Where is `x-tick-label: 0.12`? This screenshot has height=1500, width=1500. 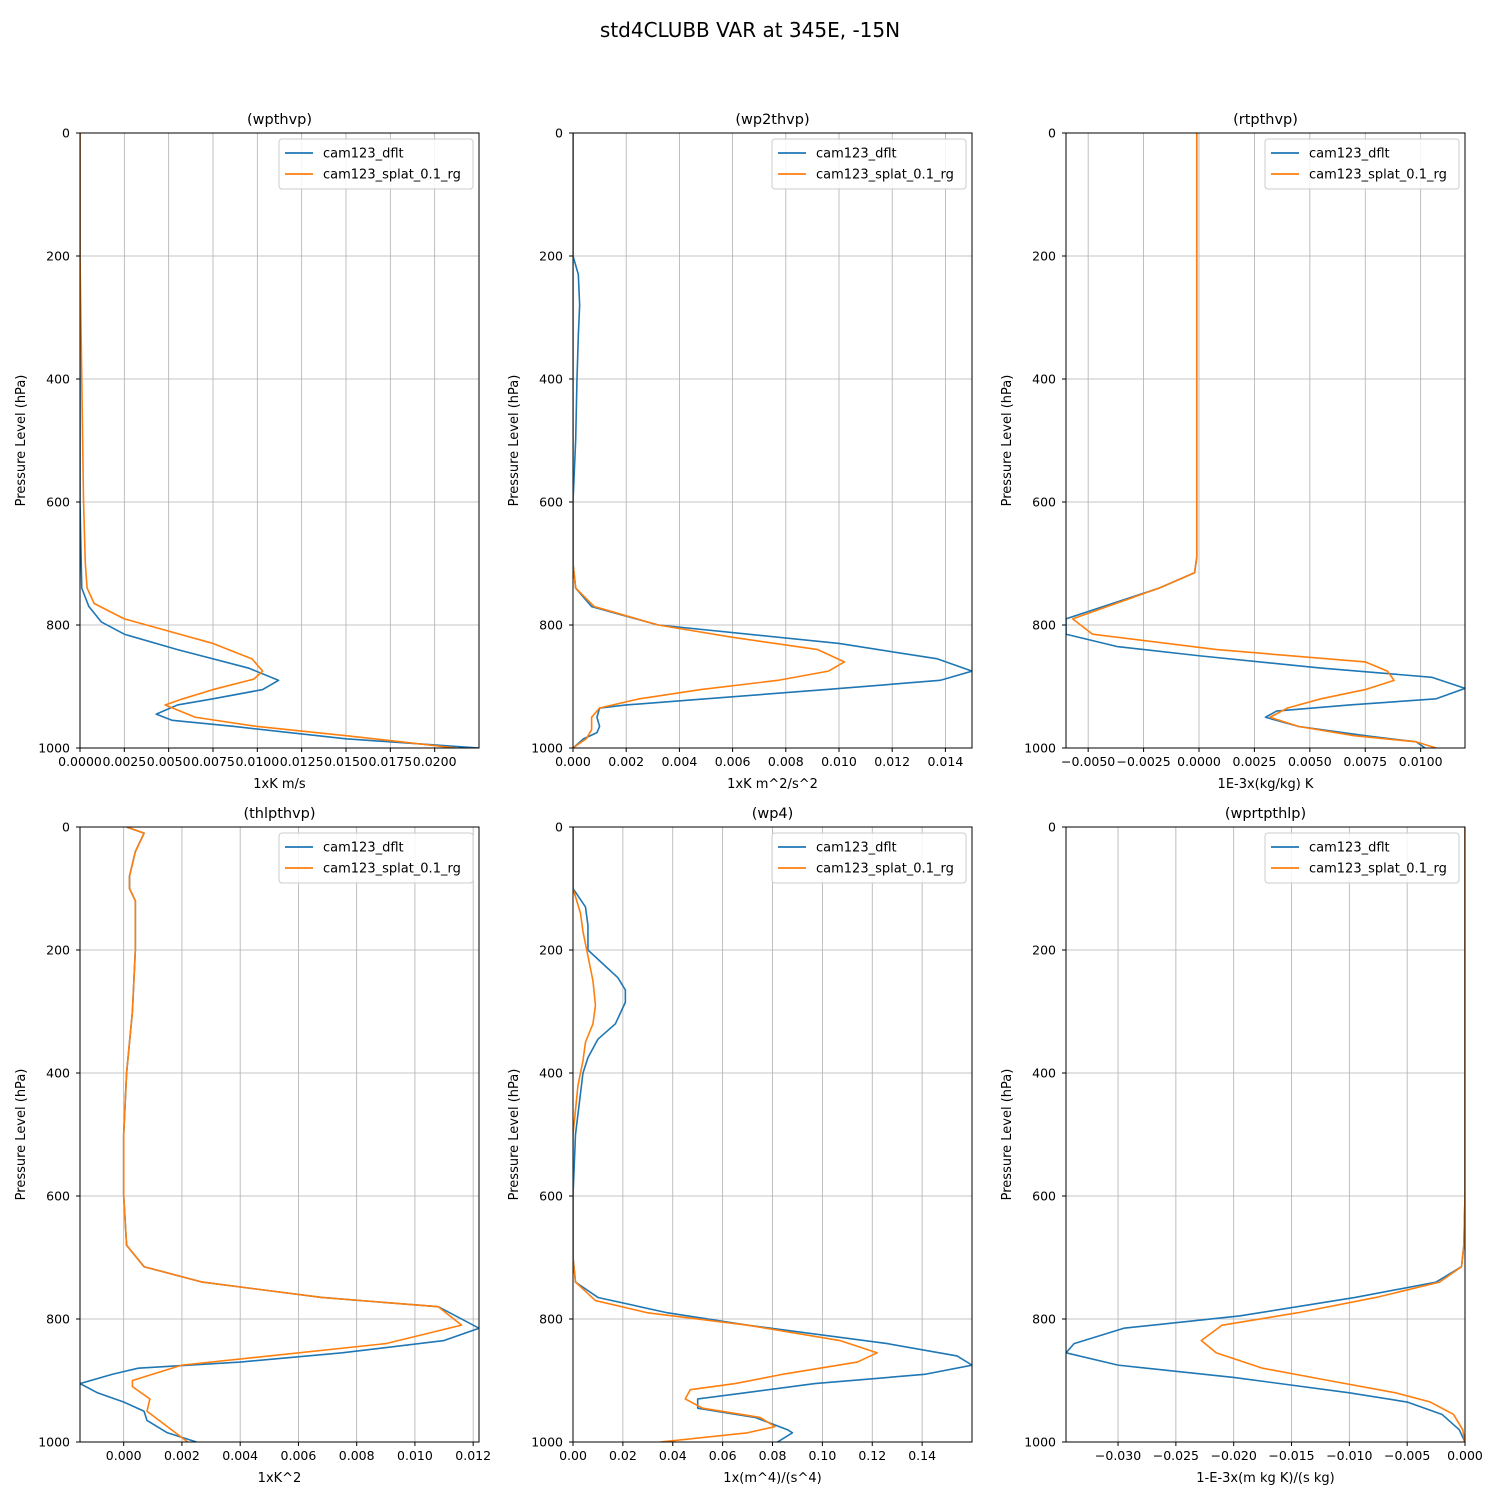 x-tick-label: 0.12 is located at coordinates (872, 1455).